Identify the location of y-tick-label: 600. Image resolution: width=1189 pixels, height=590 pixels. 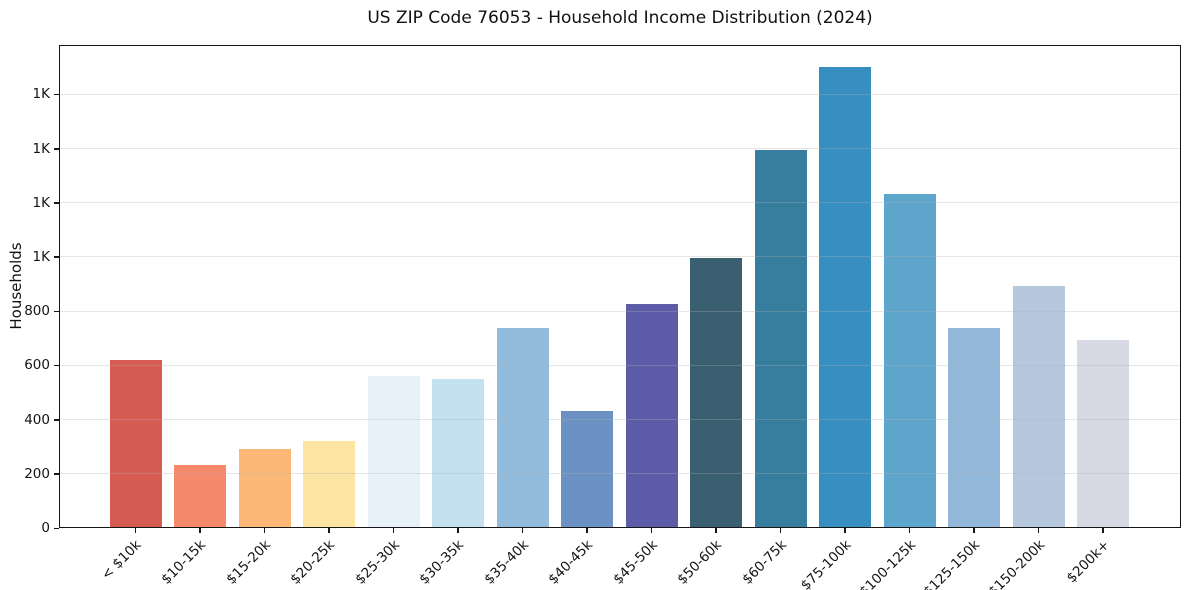
(37, 365).